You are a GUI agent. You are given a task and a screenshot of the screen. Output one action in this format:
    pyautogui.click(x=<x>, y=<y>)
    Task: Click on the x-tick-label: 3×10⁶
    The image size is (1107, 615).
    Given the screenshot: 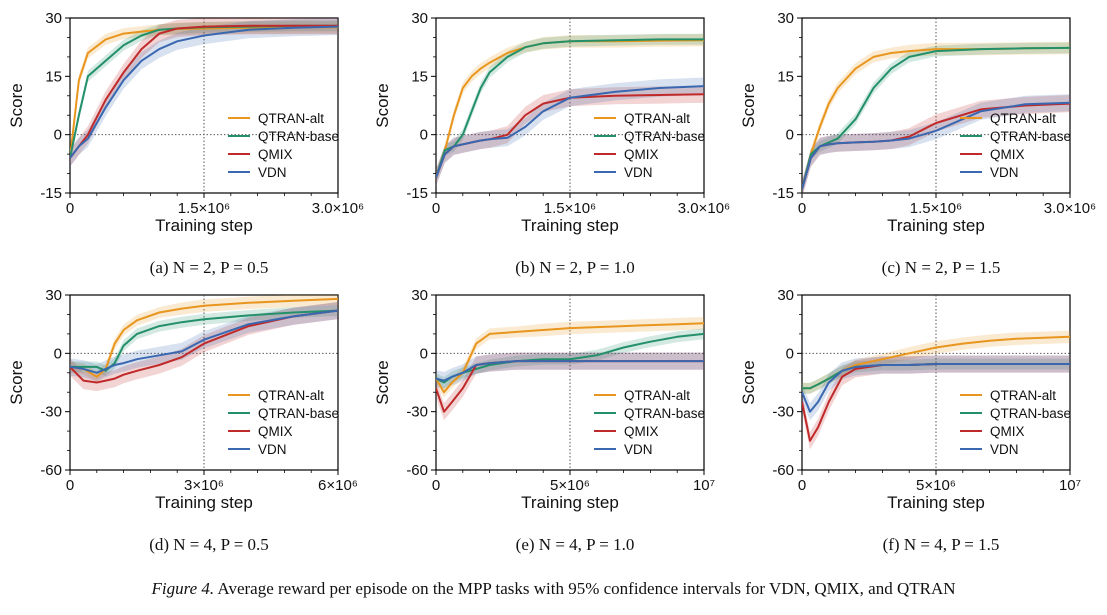 What is the action you would take?
    pyautogui.click(x=204, y=485)
    